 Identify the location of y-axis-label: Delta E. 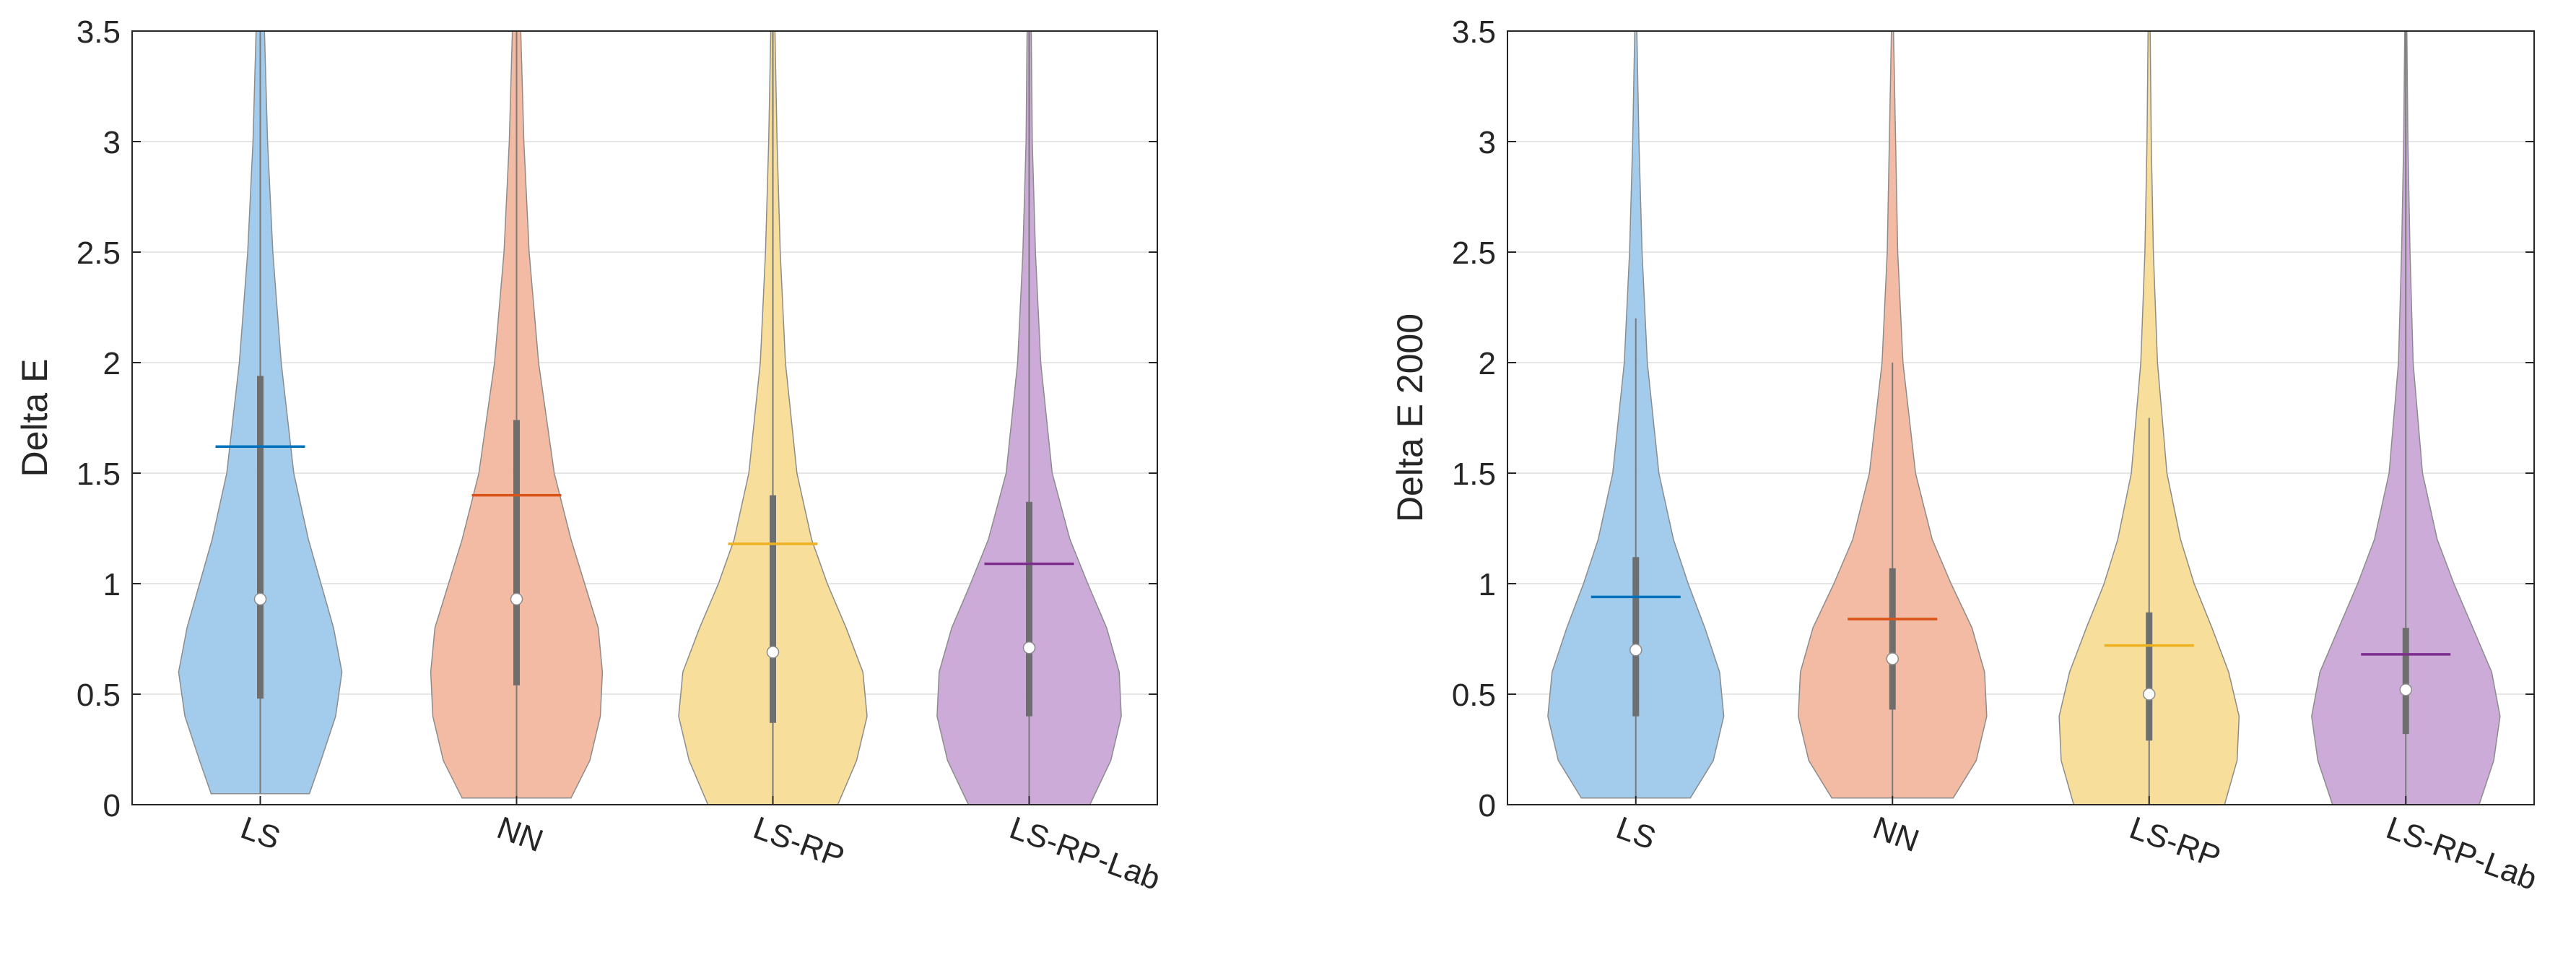
(34, 418).